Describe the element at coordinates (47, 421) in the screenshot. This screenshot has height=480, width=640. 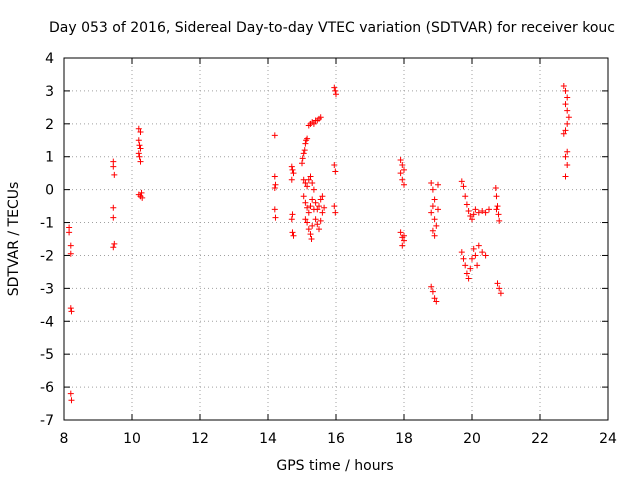
I see `y-tick-label: -7` at that location.